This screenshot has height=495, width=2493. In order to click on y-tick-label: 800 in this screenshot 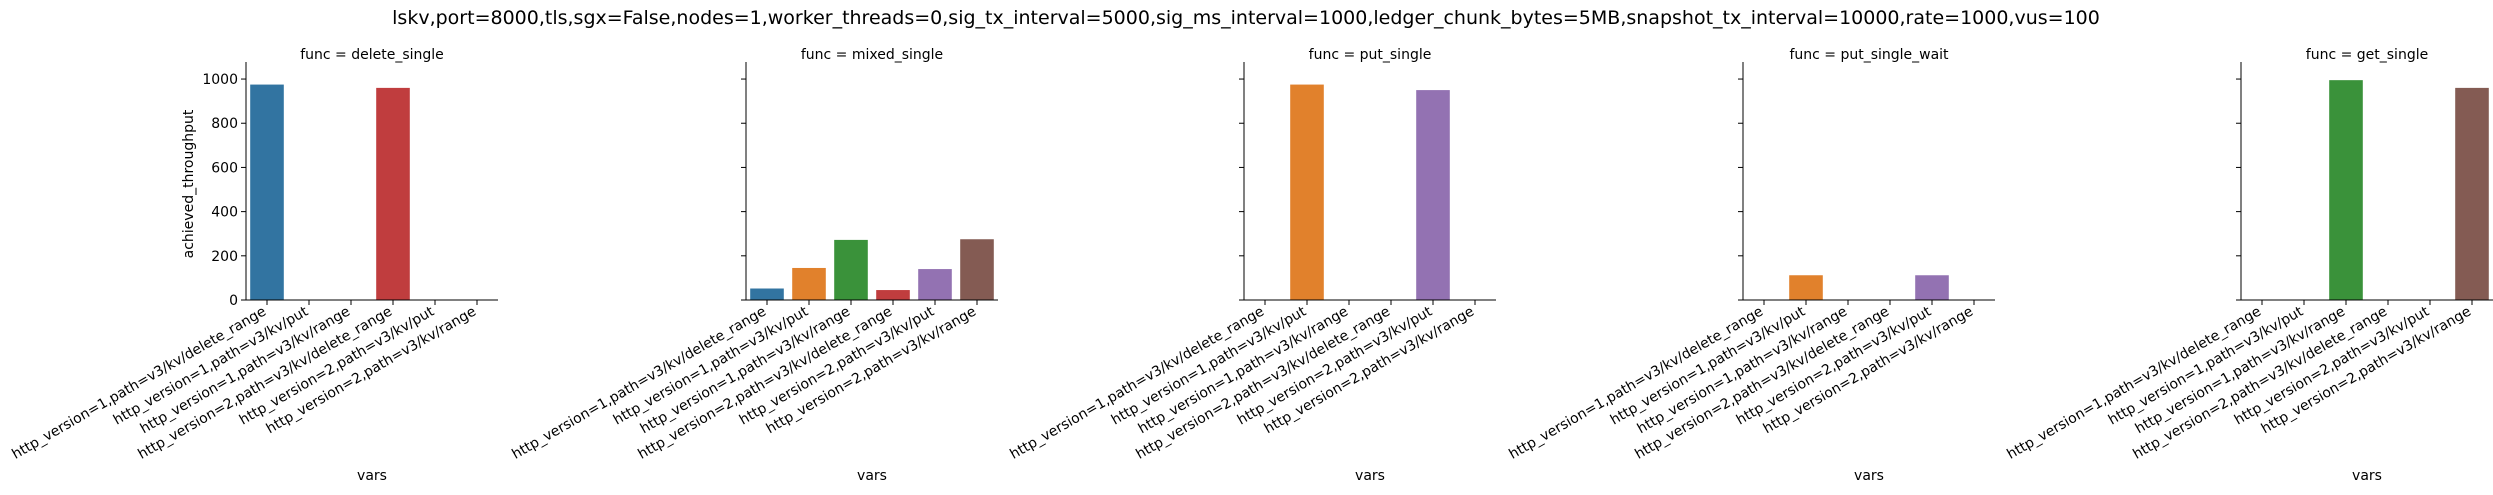, I will do `click(224, 124)`.